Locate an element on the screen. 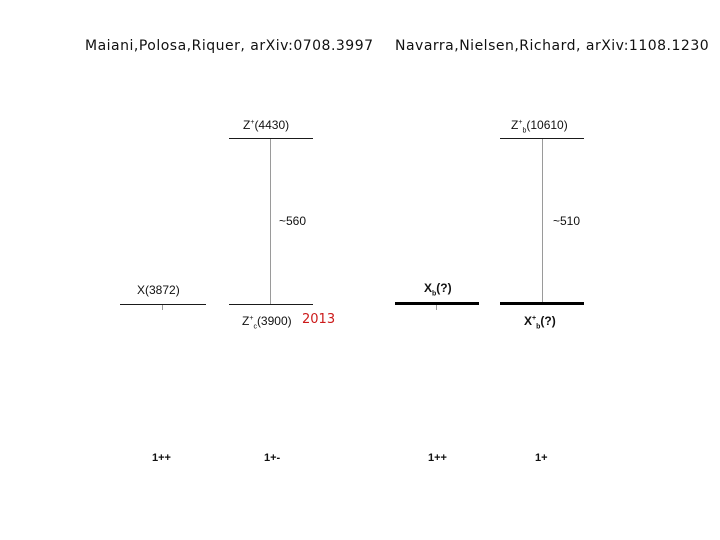 The height and width of the screenshot is (540, 720). left-splitting-line is located at coordinates (270, 221).